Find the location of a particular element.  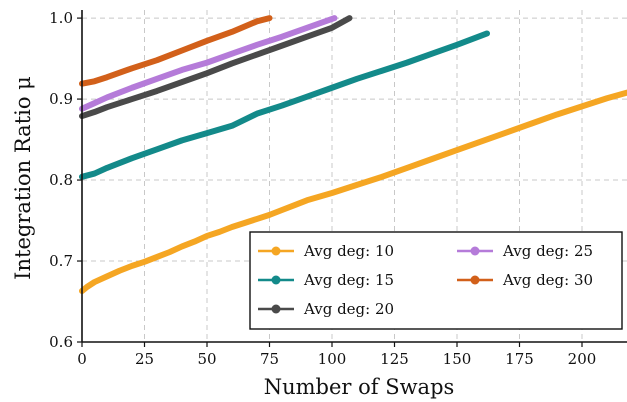

x-tick-label: 175 is located at coordinates (519, 359).